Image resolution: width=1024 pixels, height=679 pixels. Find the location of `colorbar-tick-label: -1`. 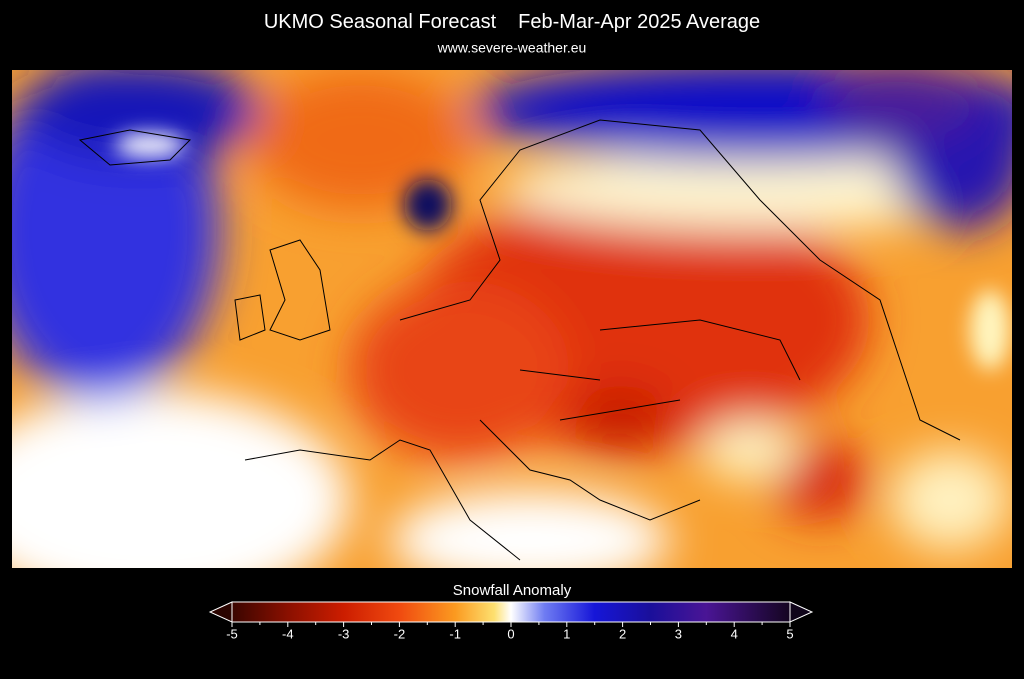

colorbar-tick-label: -1 is located at coordinates (455, 633).